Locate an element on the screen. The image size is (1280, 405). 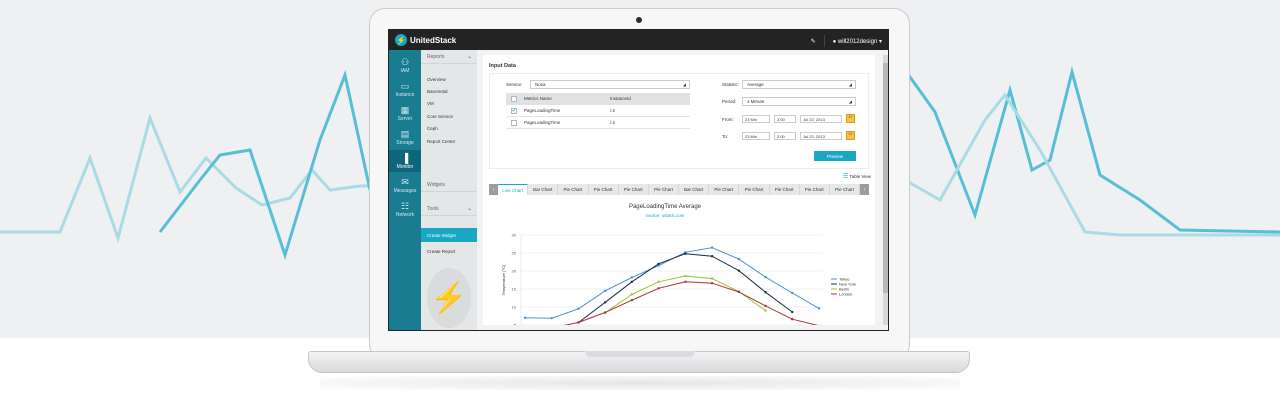
subnav-item-vm: VM is located at coordinates (430, 104).